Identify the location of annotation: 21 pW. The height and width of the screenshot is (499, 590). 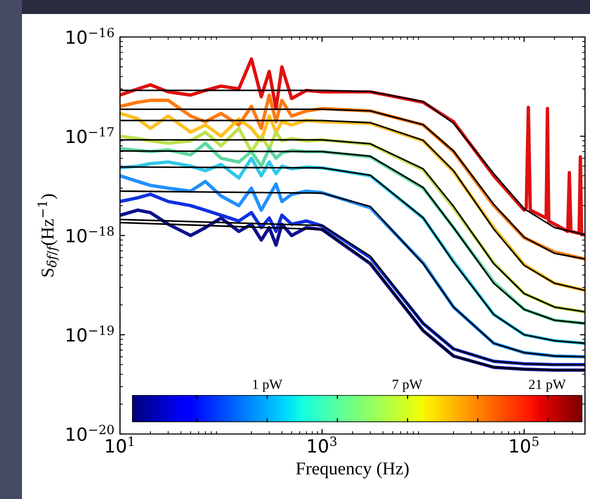
(547, 386).